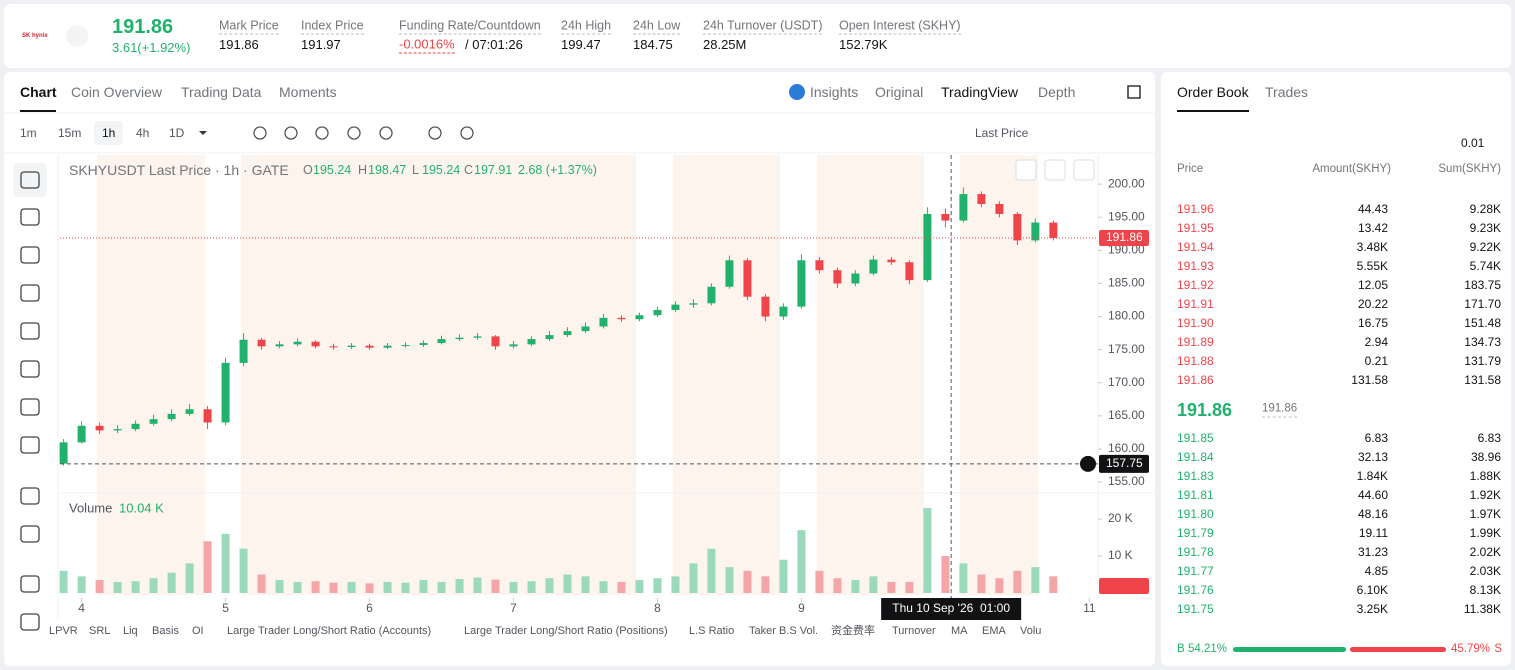  What do you see at coordinates (1473, 143) in the screenshot?
I see `ob-tick: 0.01` at bounding box center [1473, 143].